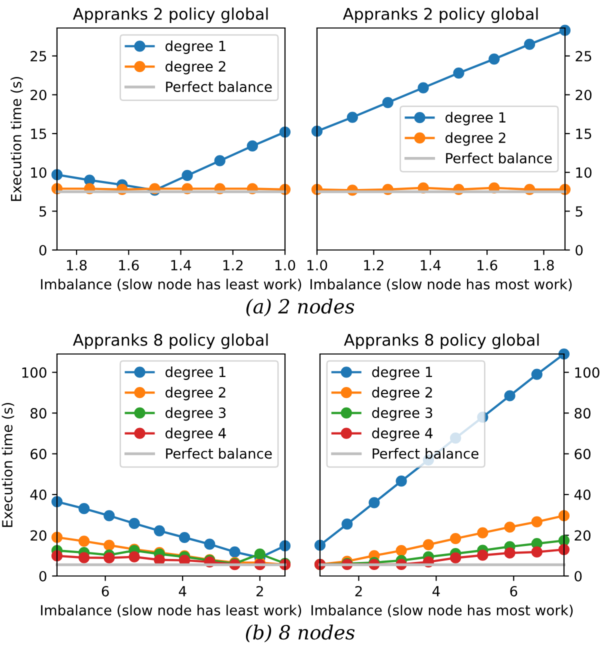  Describe the element at coordinates (300, 307) in the screenshot. I see `text: (a) 2 nodes` at that location.